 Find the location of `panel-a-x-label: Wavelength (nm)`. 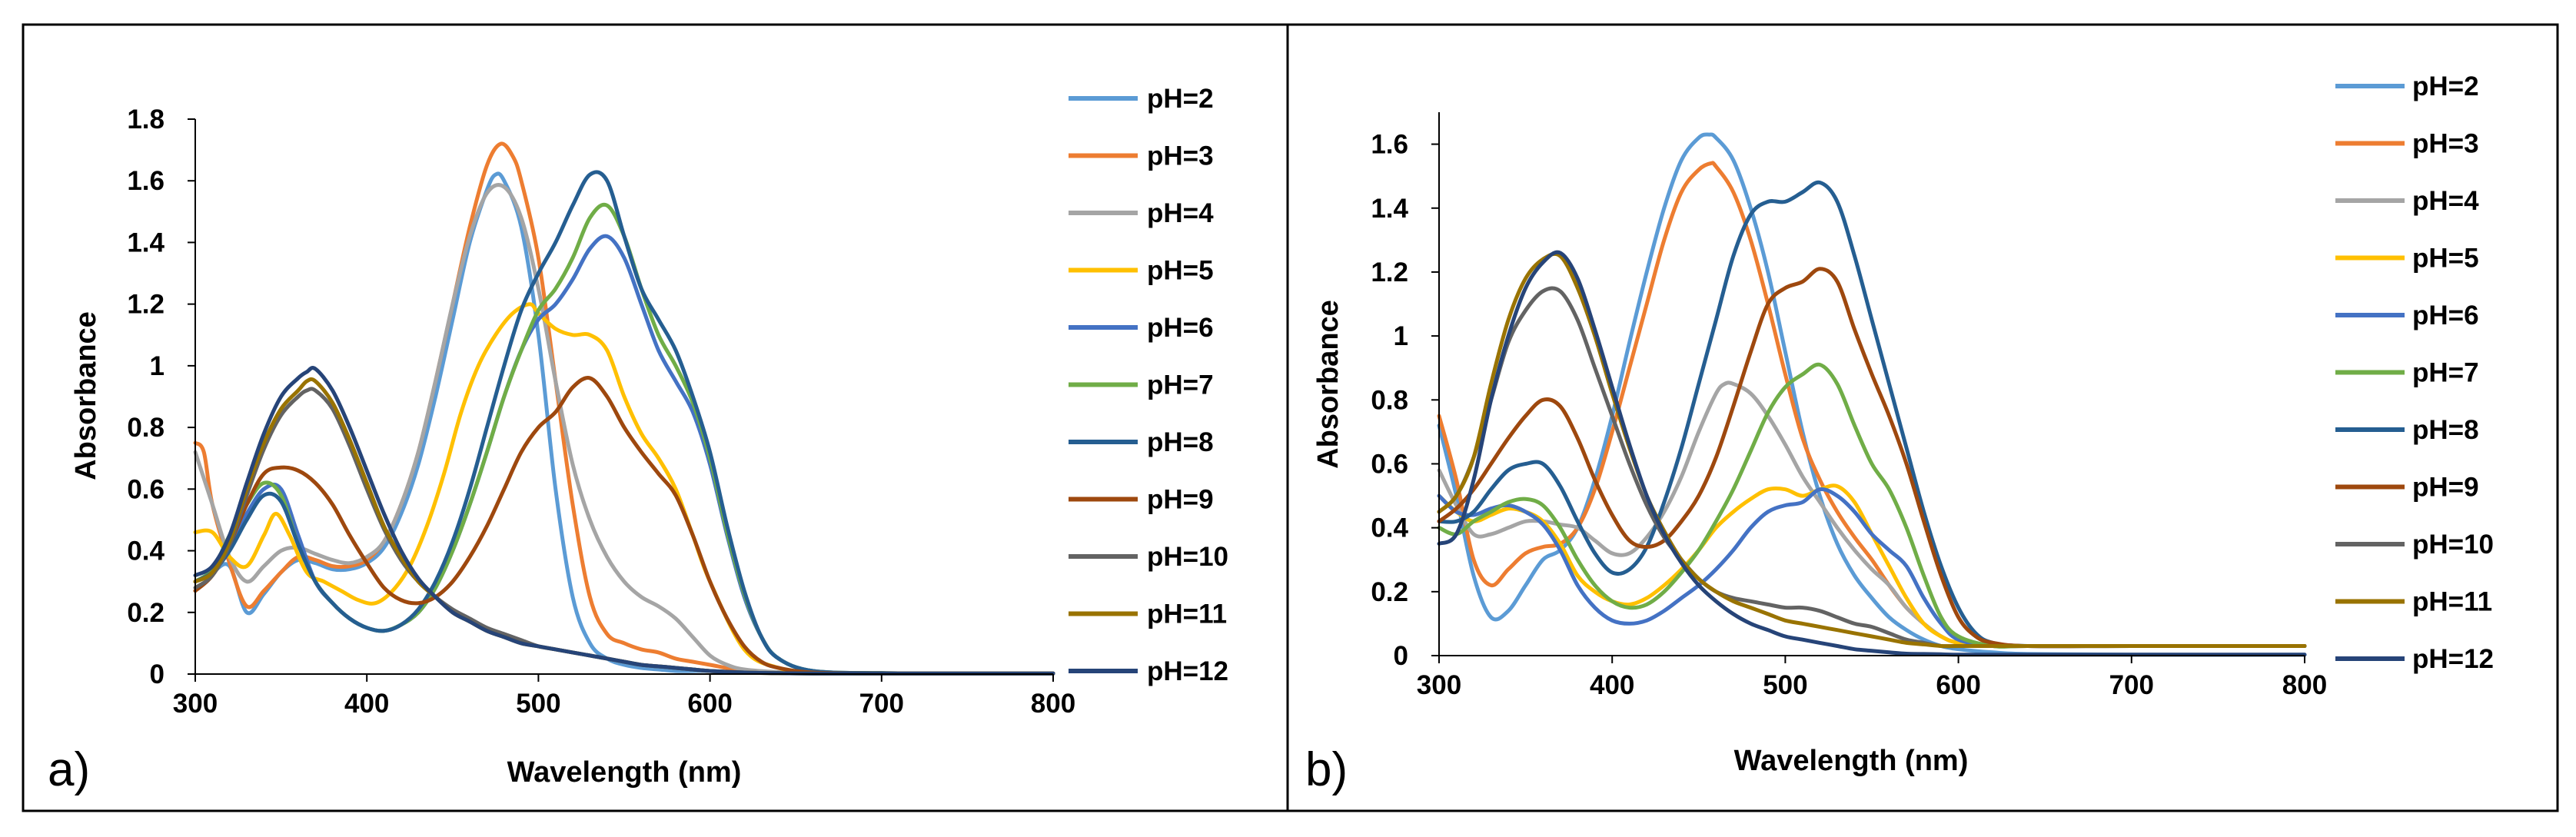

panel-a-x-label: Wavelength (nm) is located at coordinates (624, 772).